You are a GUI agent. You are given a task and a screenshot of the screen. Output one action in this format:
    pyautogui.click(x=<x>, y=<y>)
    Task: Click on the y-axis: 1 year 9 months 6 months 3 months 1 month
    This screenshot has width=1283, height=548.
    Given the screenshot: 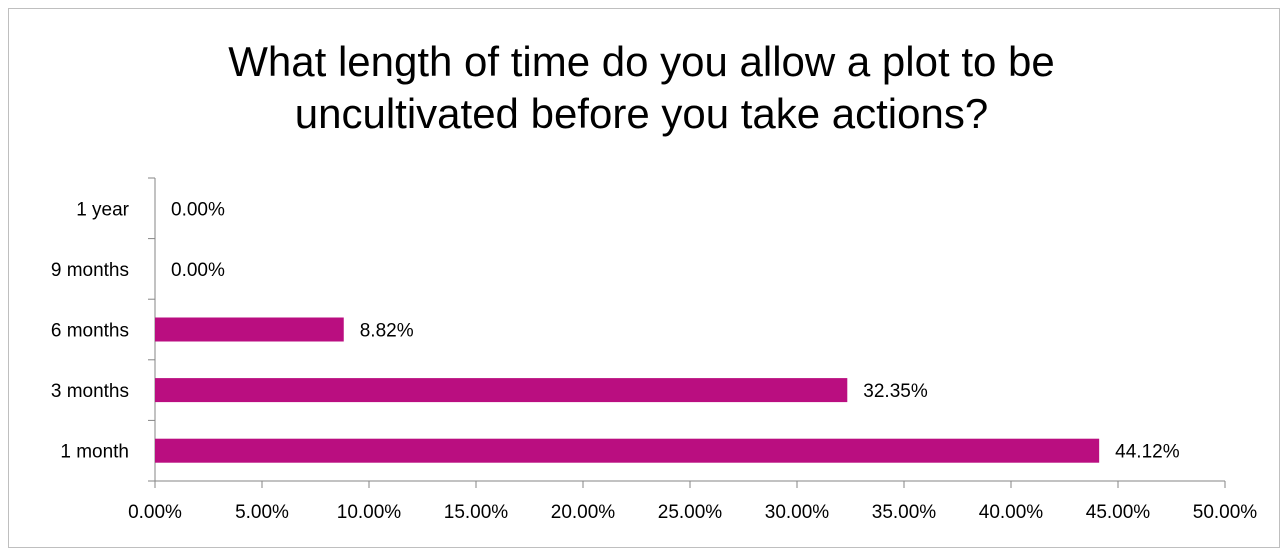 What is the action you would take?
    pyautogui.click(x=103, y=329)
    